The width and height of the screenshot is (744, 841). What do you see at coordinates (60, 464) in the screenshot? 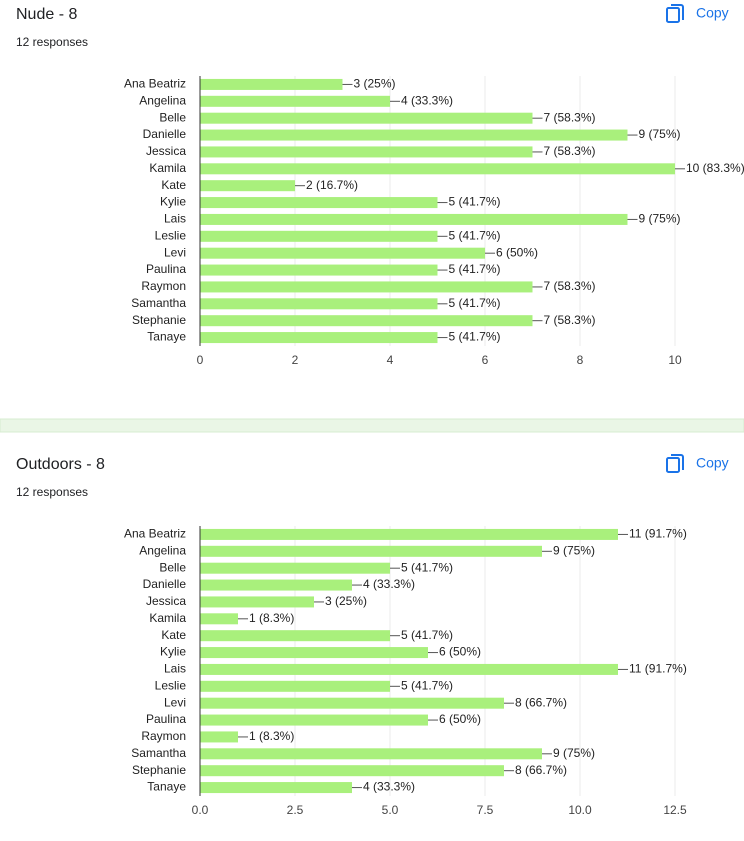
I see `chart-title: Outdoors - 8` at bounding box center [60, 464].